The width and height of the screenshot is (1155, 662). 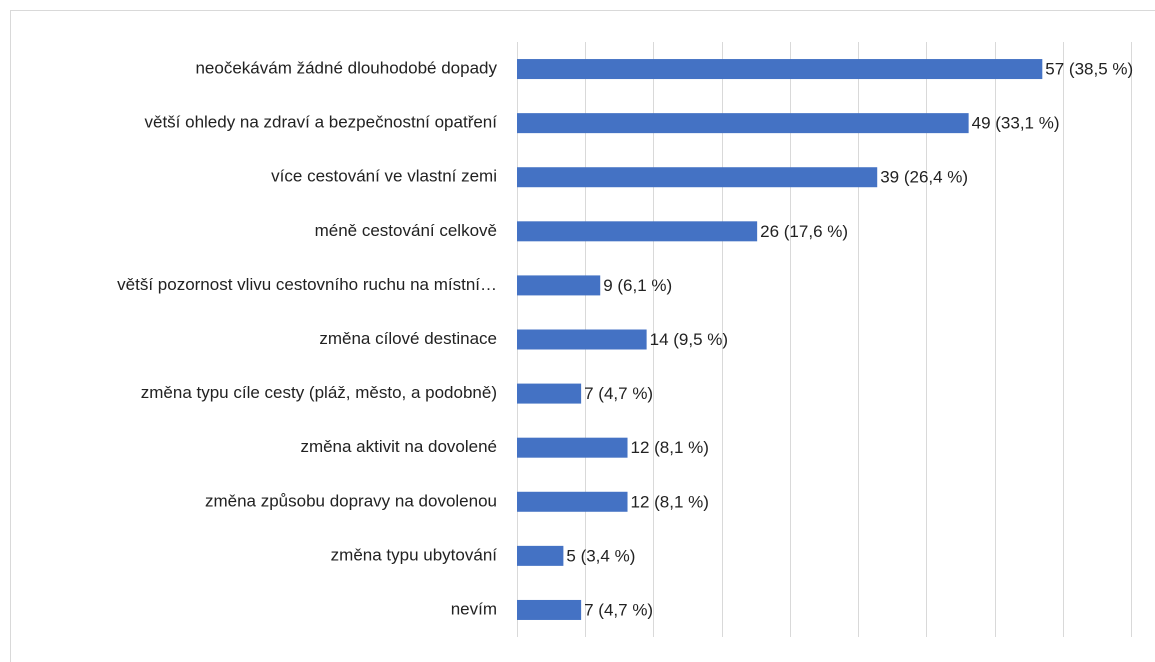 I want to click on data-label: 57 (38,5 %), so click(x=1089, y=69).